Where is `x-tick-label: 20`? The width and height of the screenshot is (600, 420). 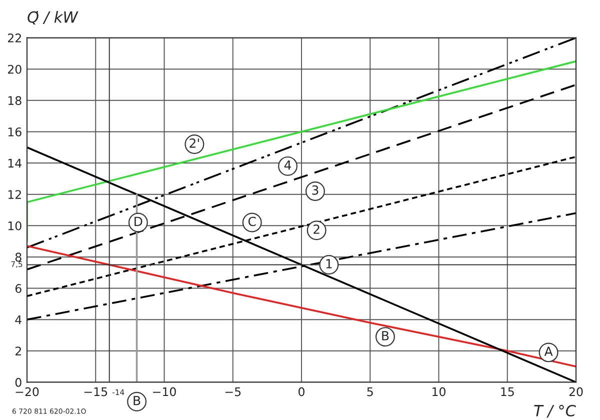 x-tick-label: 20 is located at coordinates (576, 391).